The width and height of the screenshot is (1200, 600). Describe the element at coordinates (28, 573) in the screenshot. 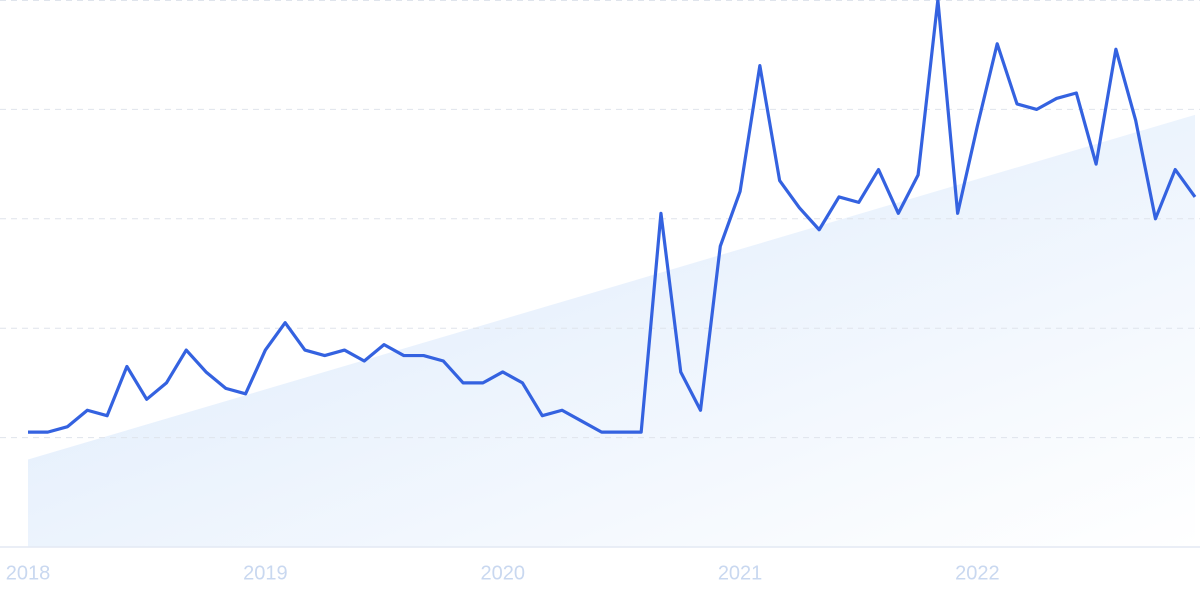

I see `x-tick-label: 2018` at that location.